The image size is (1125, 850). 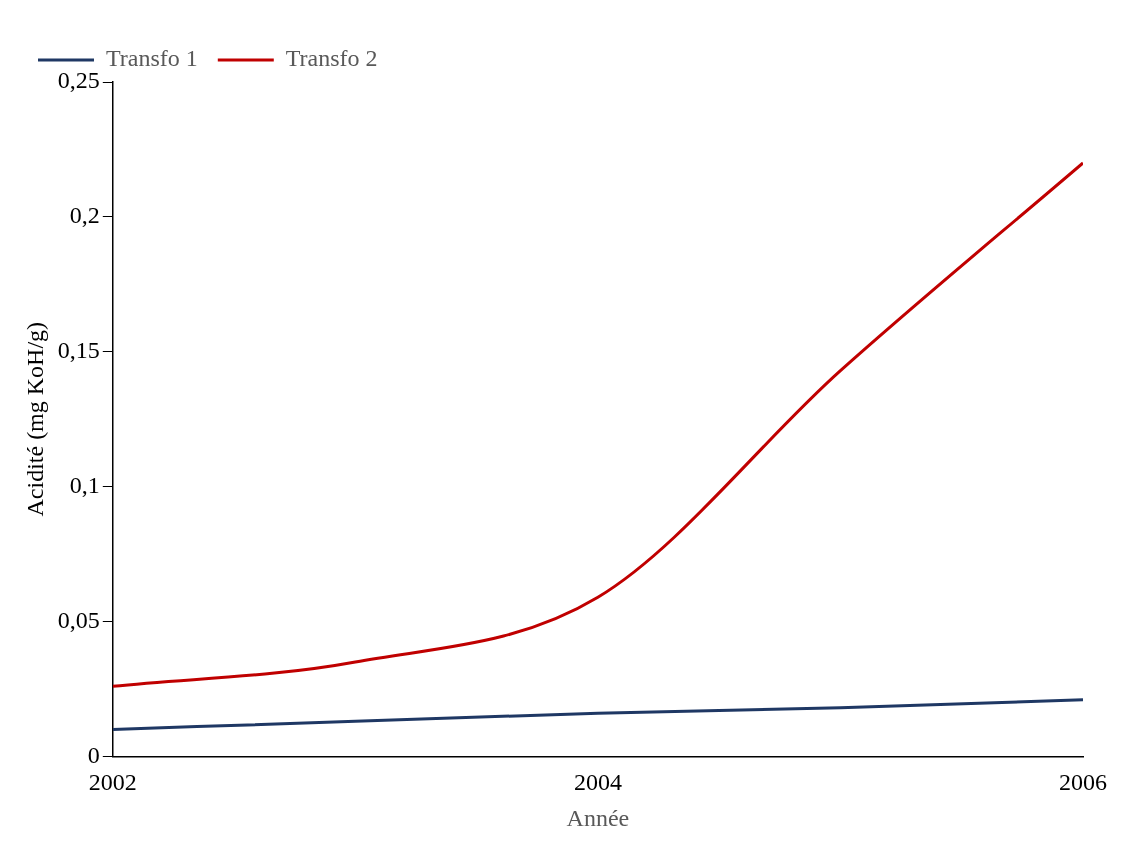 I want to click on y-tick-label: 0,2, so click(x=84, y=215).